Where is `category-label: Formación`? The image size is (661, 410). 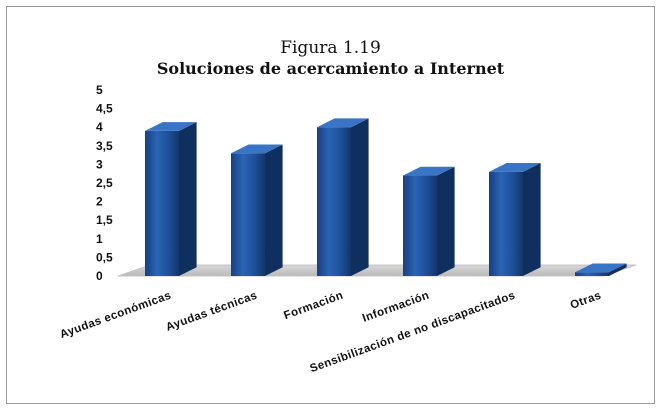
category-label: Formación is located at coordinates (313, 306).